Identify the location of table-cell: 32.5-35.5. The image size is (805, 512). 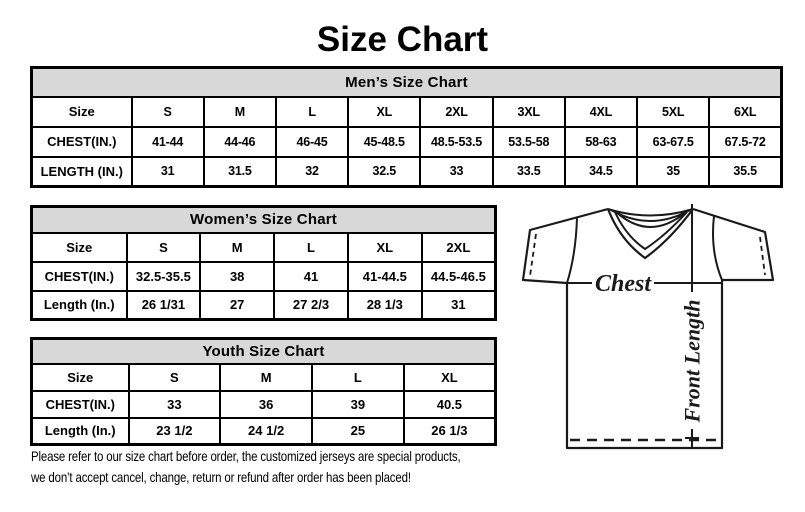
(163, 276).